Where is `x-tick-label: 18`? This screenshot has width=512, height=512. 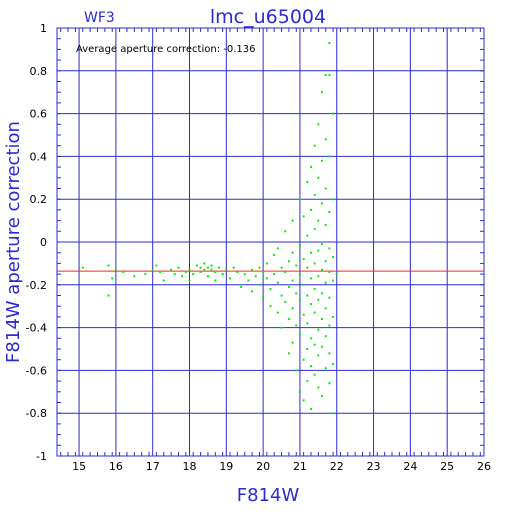 x-tick-label: 18 is located at coordinates (190, 466).